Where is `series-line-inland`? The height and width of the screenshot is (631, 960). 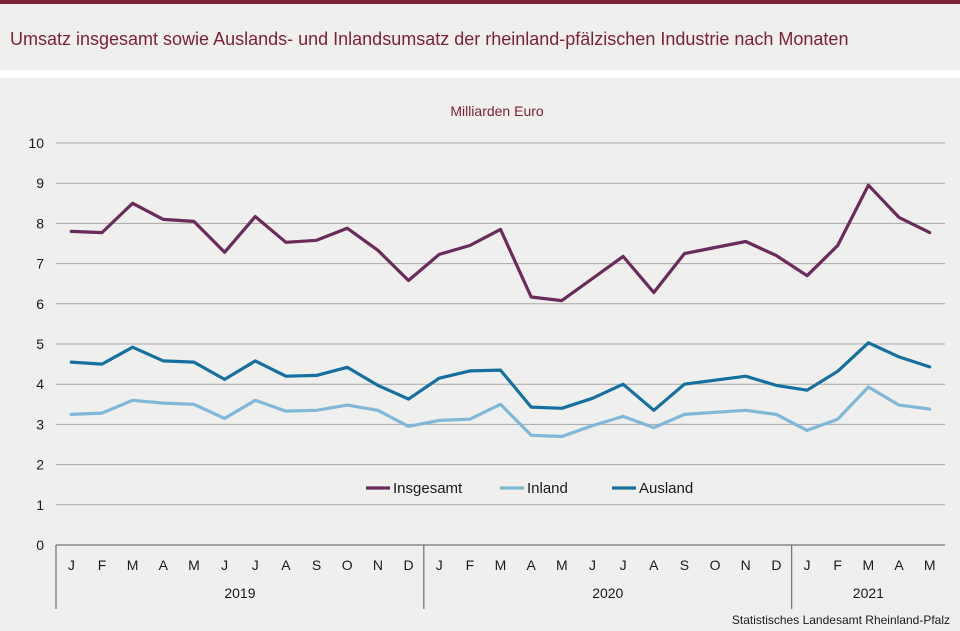
series-line-inland is located at coordinates (500, 412).